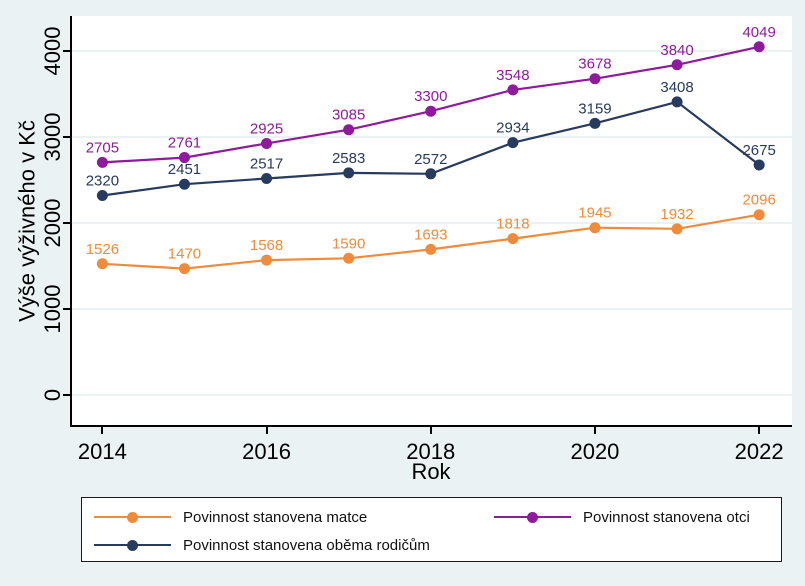 This screenshot has height=586, width=805. I want to click on value-label: 1470, so click(184, 254).